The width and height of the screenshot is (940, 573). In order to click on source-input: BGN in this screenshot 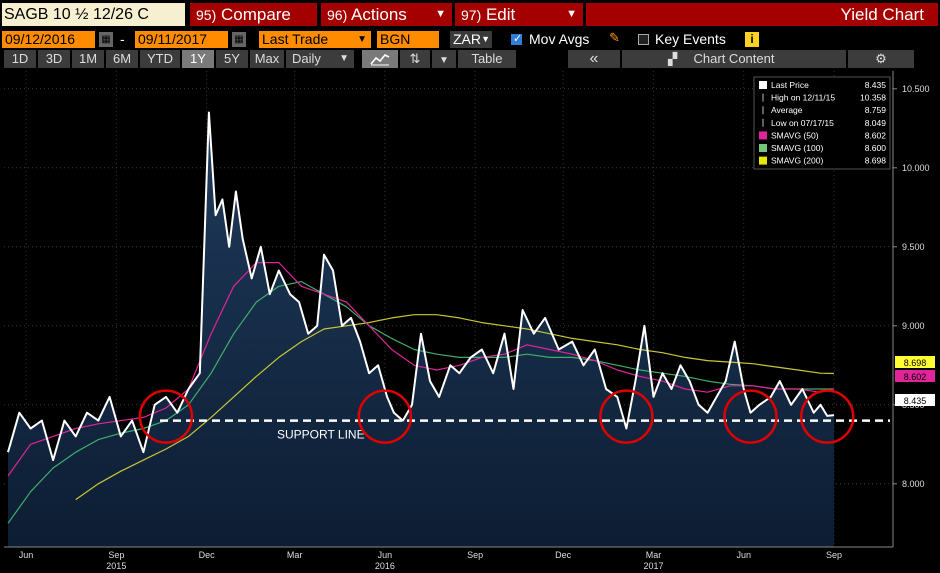, I will do `click(408, 39)`.